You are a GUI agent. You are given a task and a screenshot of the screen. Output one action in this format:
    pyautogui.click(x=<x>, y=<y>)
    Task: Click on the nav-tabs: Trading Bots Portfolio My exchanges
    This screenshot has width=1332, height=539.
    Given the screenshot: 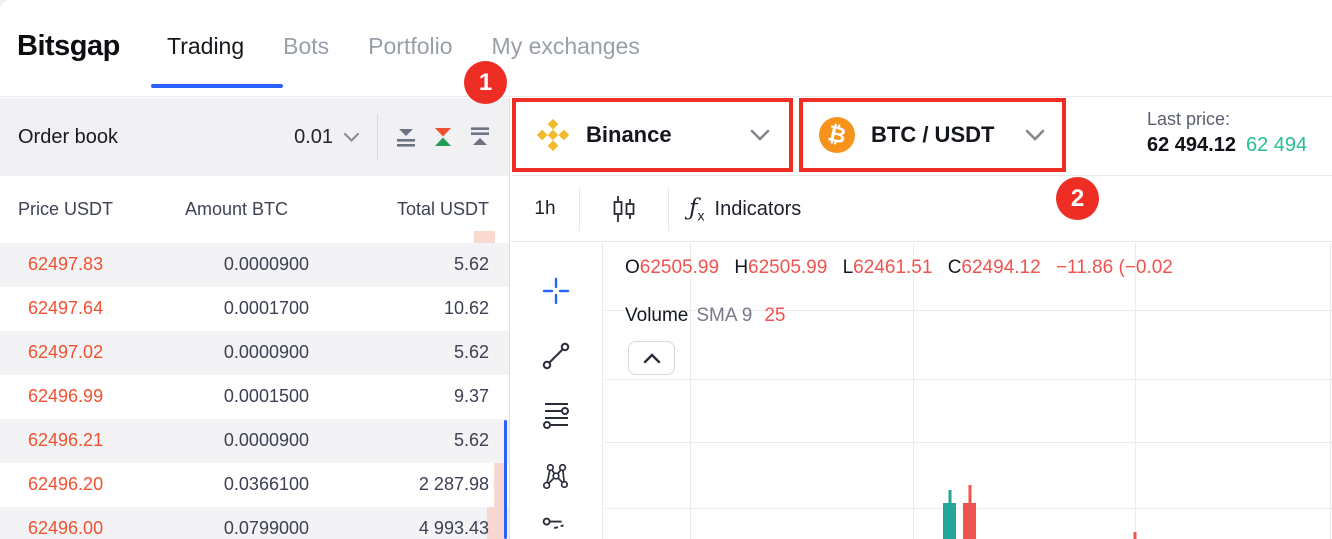 What is the action you would take?
    pyautogui.click(x=403, y=46)
    